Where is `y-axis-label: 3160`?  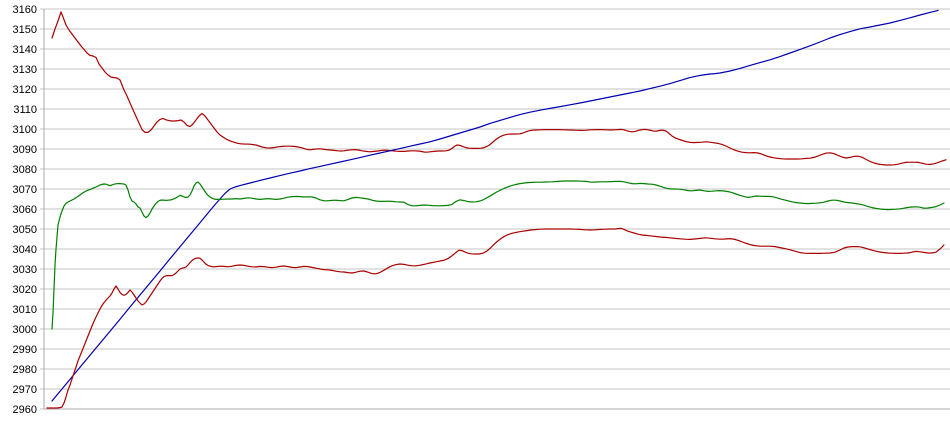
y-axis-label: 3160 is located at coordinates (25, 10).